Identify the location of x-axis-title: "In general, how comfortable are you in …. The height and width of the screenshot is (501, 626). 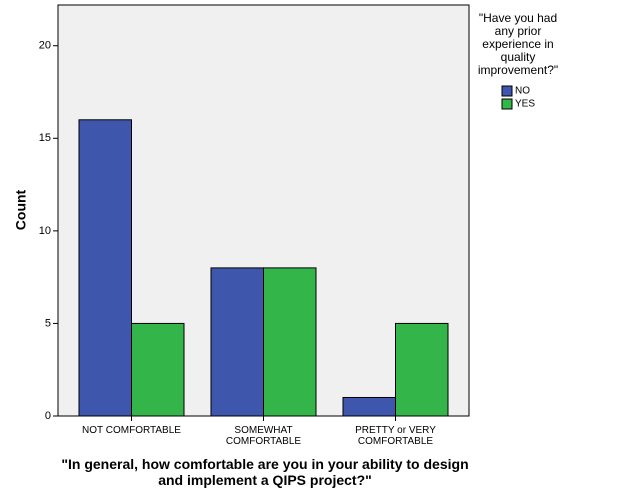
(265, 472).